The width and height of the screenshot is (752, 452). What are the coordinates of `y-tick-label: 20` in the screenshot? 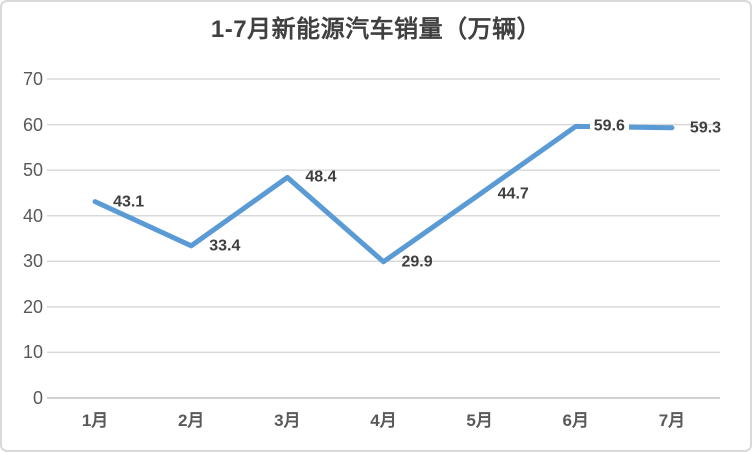 It's located at (32, 306).